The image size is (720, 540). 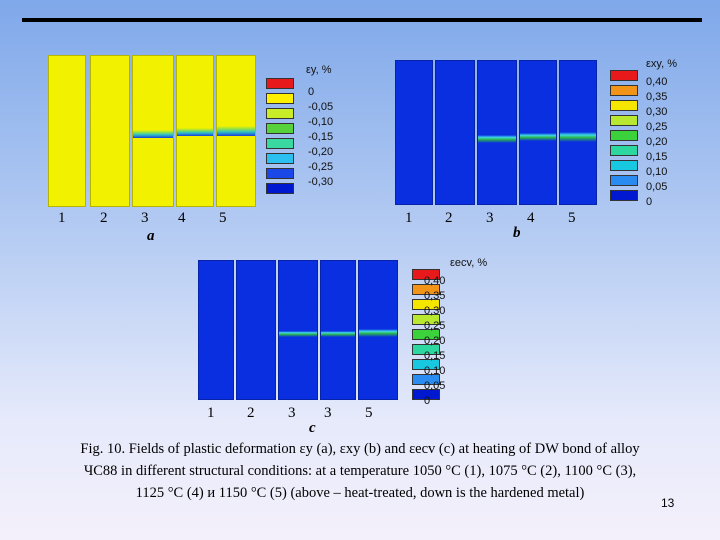 What do you see at coordinates (668, 503) in the screenshot?
I see `page-number: 13` at bounding box center [668, 503].